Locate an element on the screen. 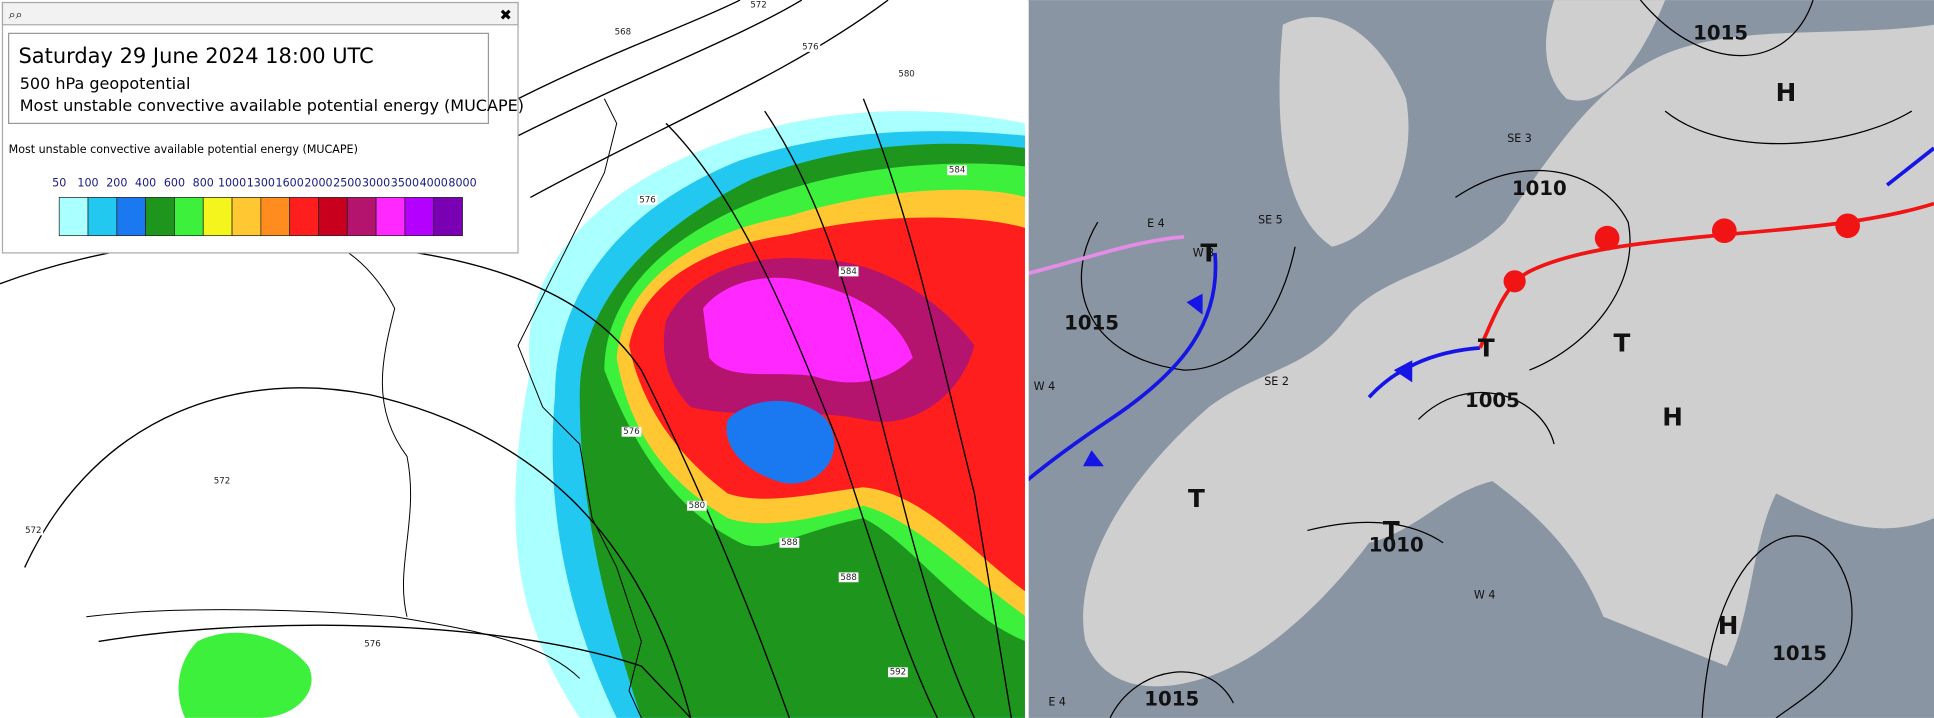 This screenshot has width=1934, height=718. contour-label: 568 is located at coordinates (623, 33).